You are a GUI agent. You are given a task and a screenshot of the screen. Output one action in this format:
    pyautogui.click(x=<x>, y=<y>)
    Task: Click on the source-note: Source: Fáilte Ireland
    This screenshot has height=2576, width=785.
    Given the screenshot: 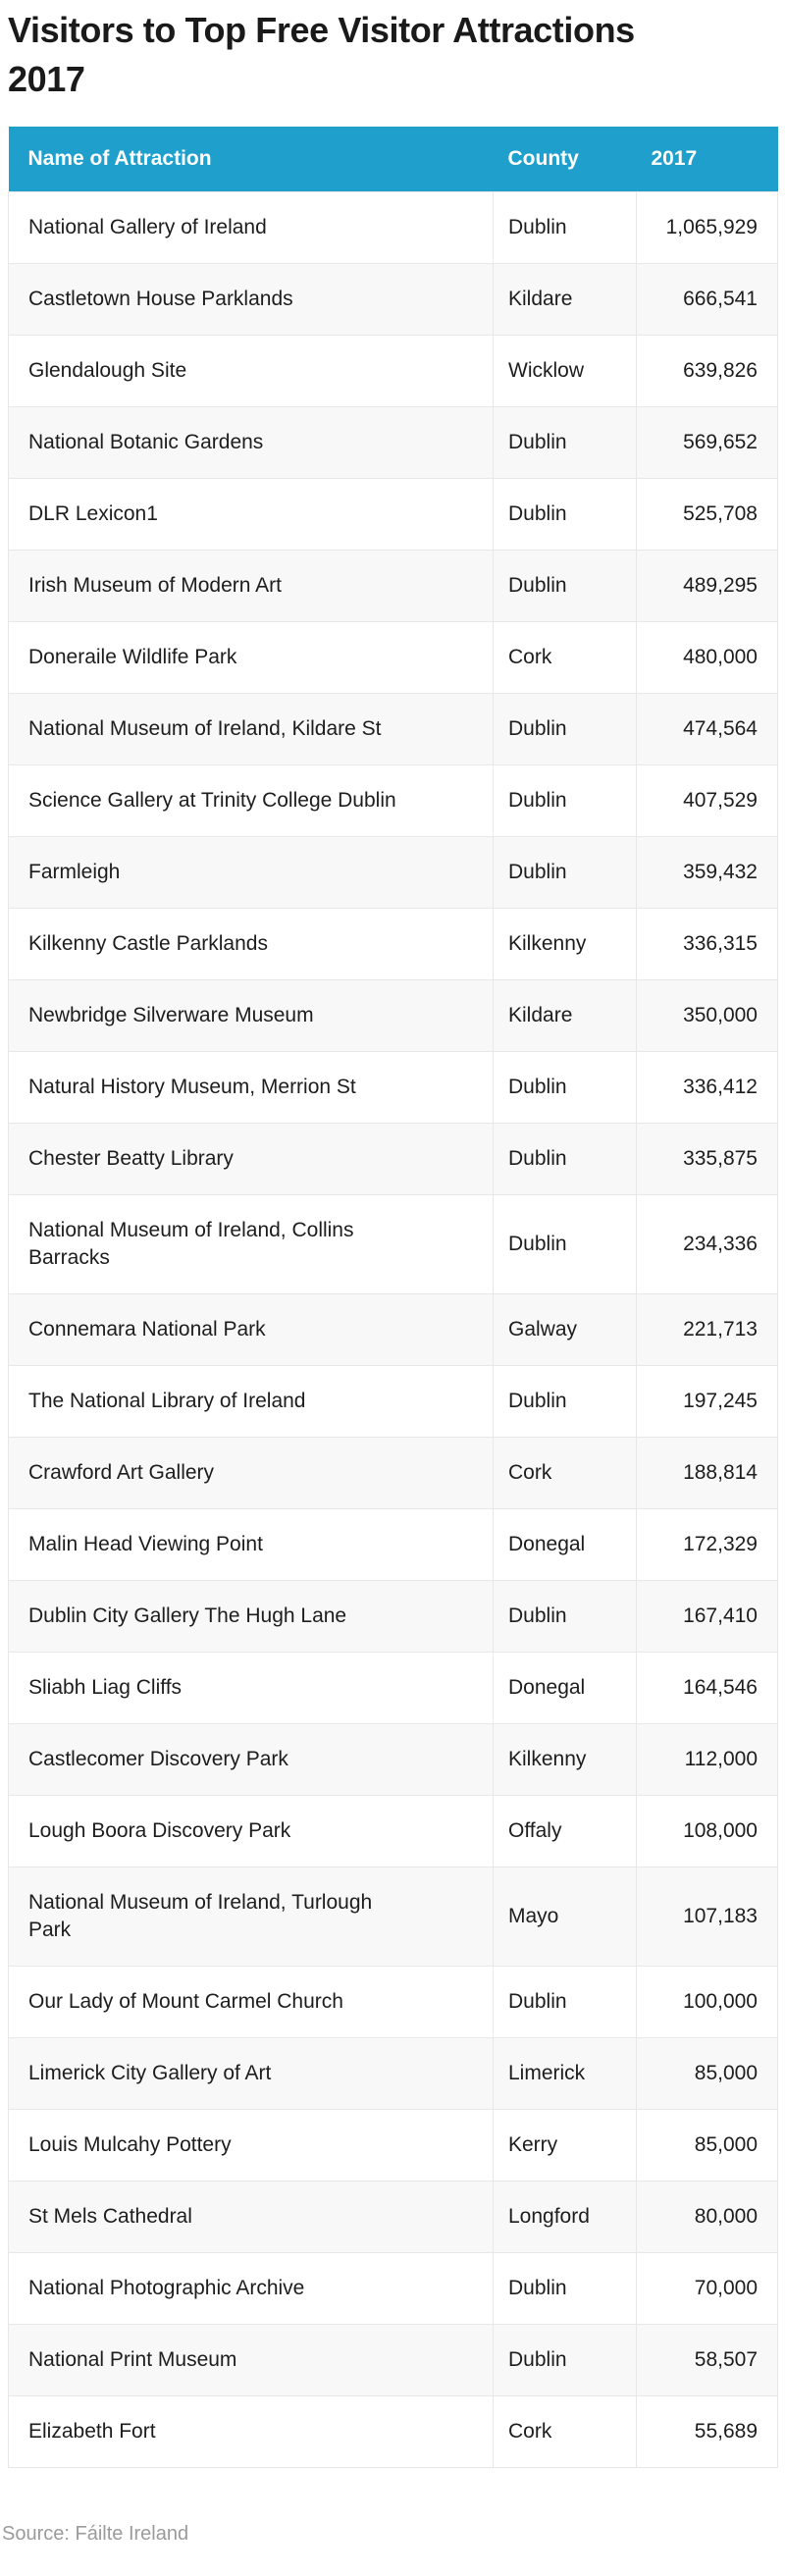 What is the action you would take?
    pyautogui.click(x=95, y=2534)
    